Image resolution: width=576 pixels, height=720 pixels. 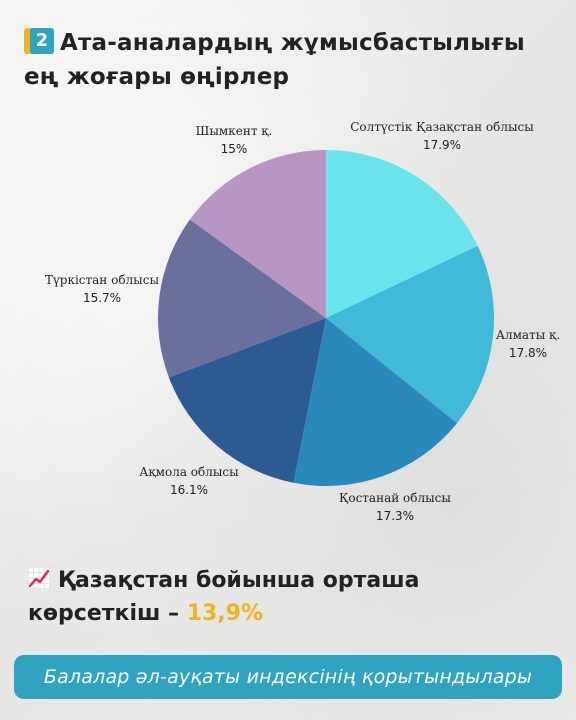 I want to click on slice-label-name: Қостанай облысы, so click(x=395, y=498).